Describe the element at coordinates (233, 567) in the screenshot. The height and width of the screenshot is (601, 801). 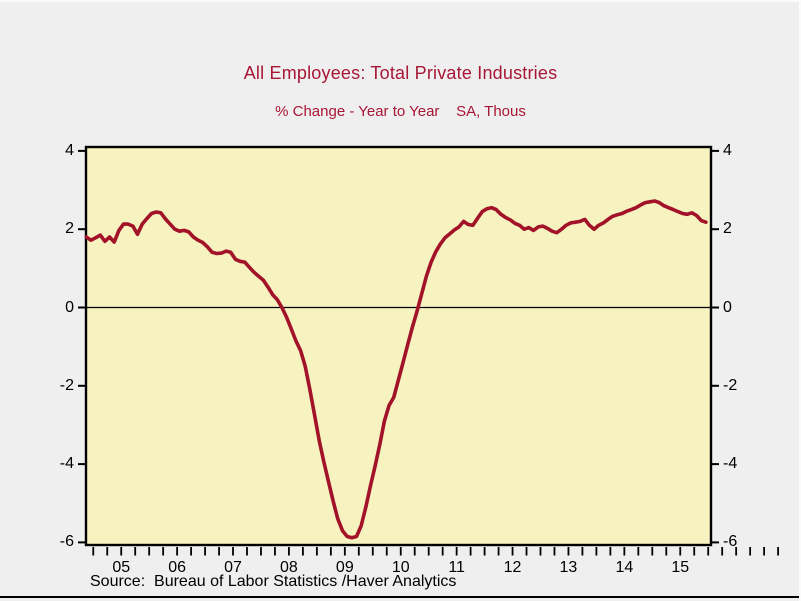
I see `x-axis-year-label: 07` at that location.